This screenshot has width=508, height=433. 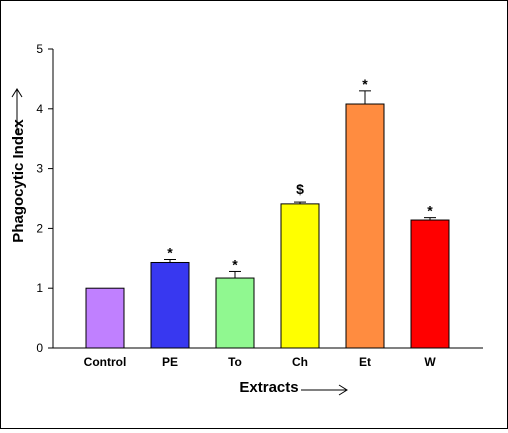 What do you see at coordinates (170, 305) in the screenshot?
I see `bar-pe` at bounding box center [170, 305].